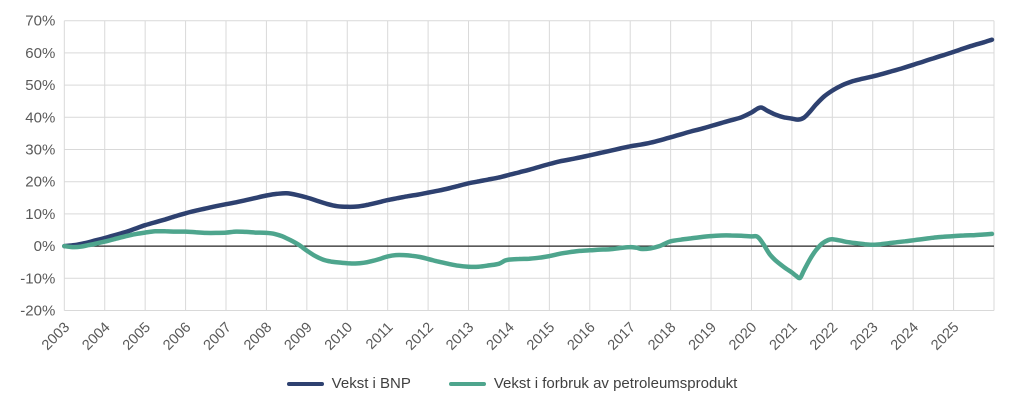  I want to click on x-tick-label: 2023, so click(864, 337).